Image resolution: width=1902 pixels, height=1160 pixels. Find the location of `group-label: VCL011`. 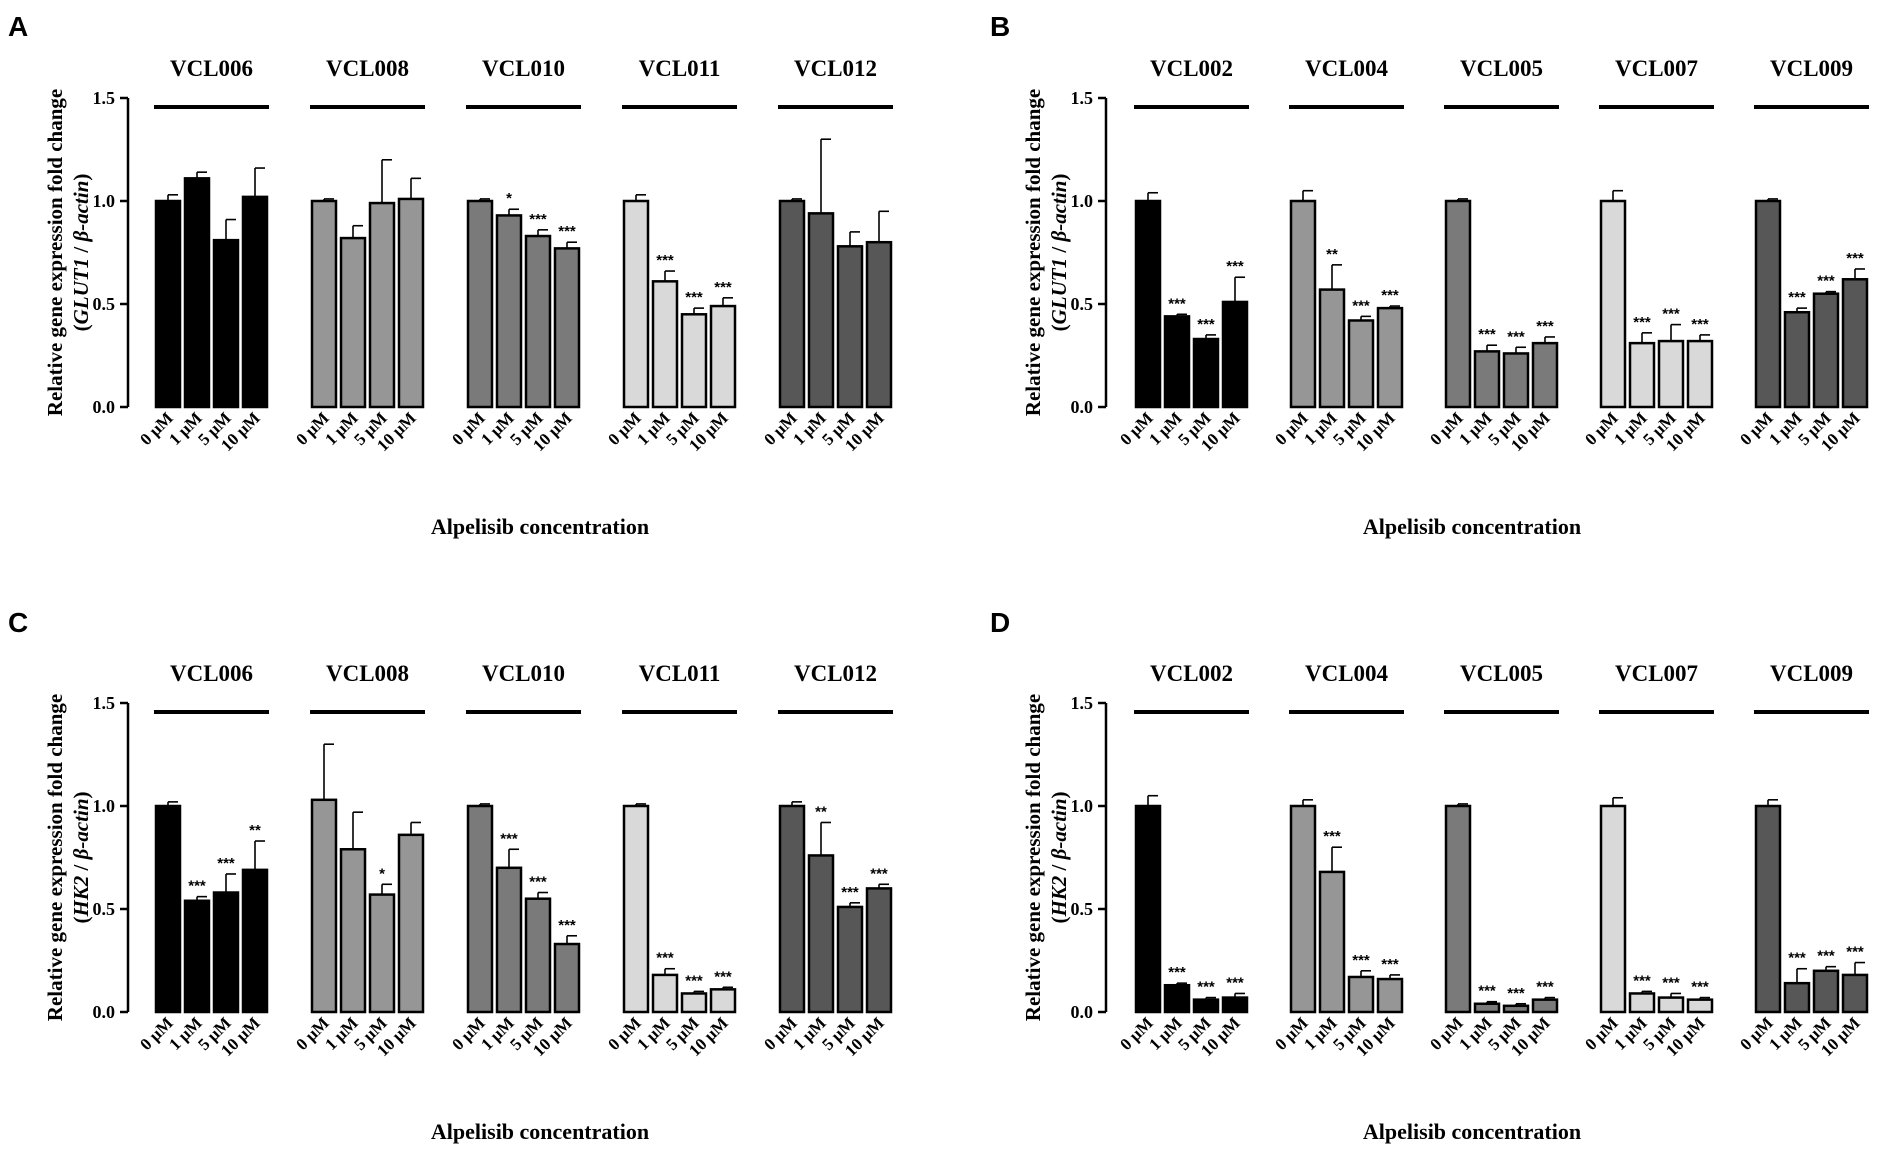

group-label: VCL011 is located at coordinates (680, 68).